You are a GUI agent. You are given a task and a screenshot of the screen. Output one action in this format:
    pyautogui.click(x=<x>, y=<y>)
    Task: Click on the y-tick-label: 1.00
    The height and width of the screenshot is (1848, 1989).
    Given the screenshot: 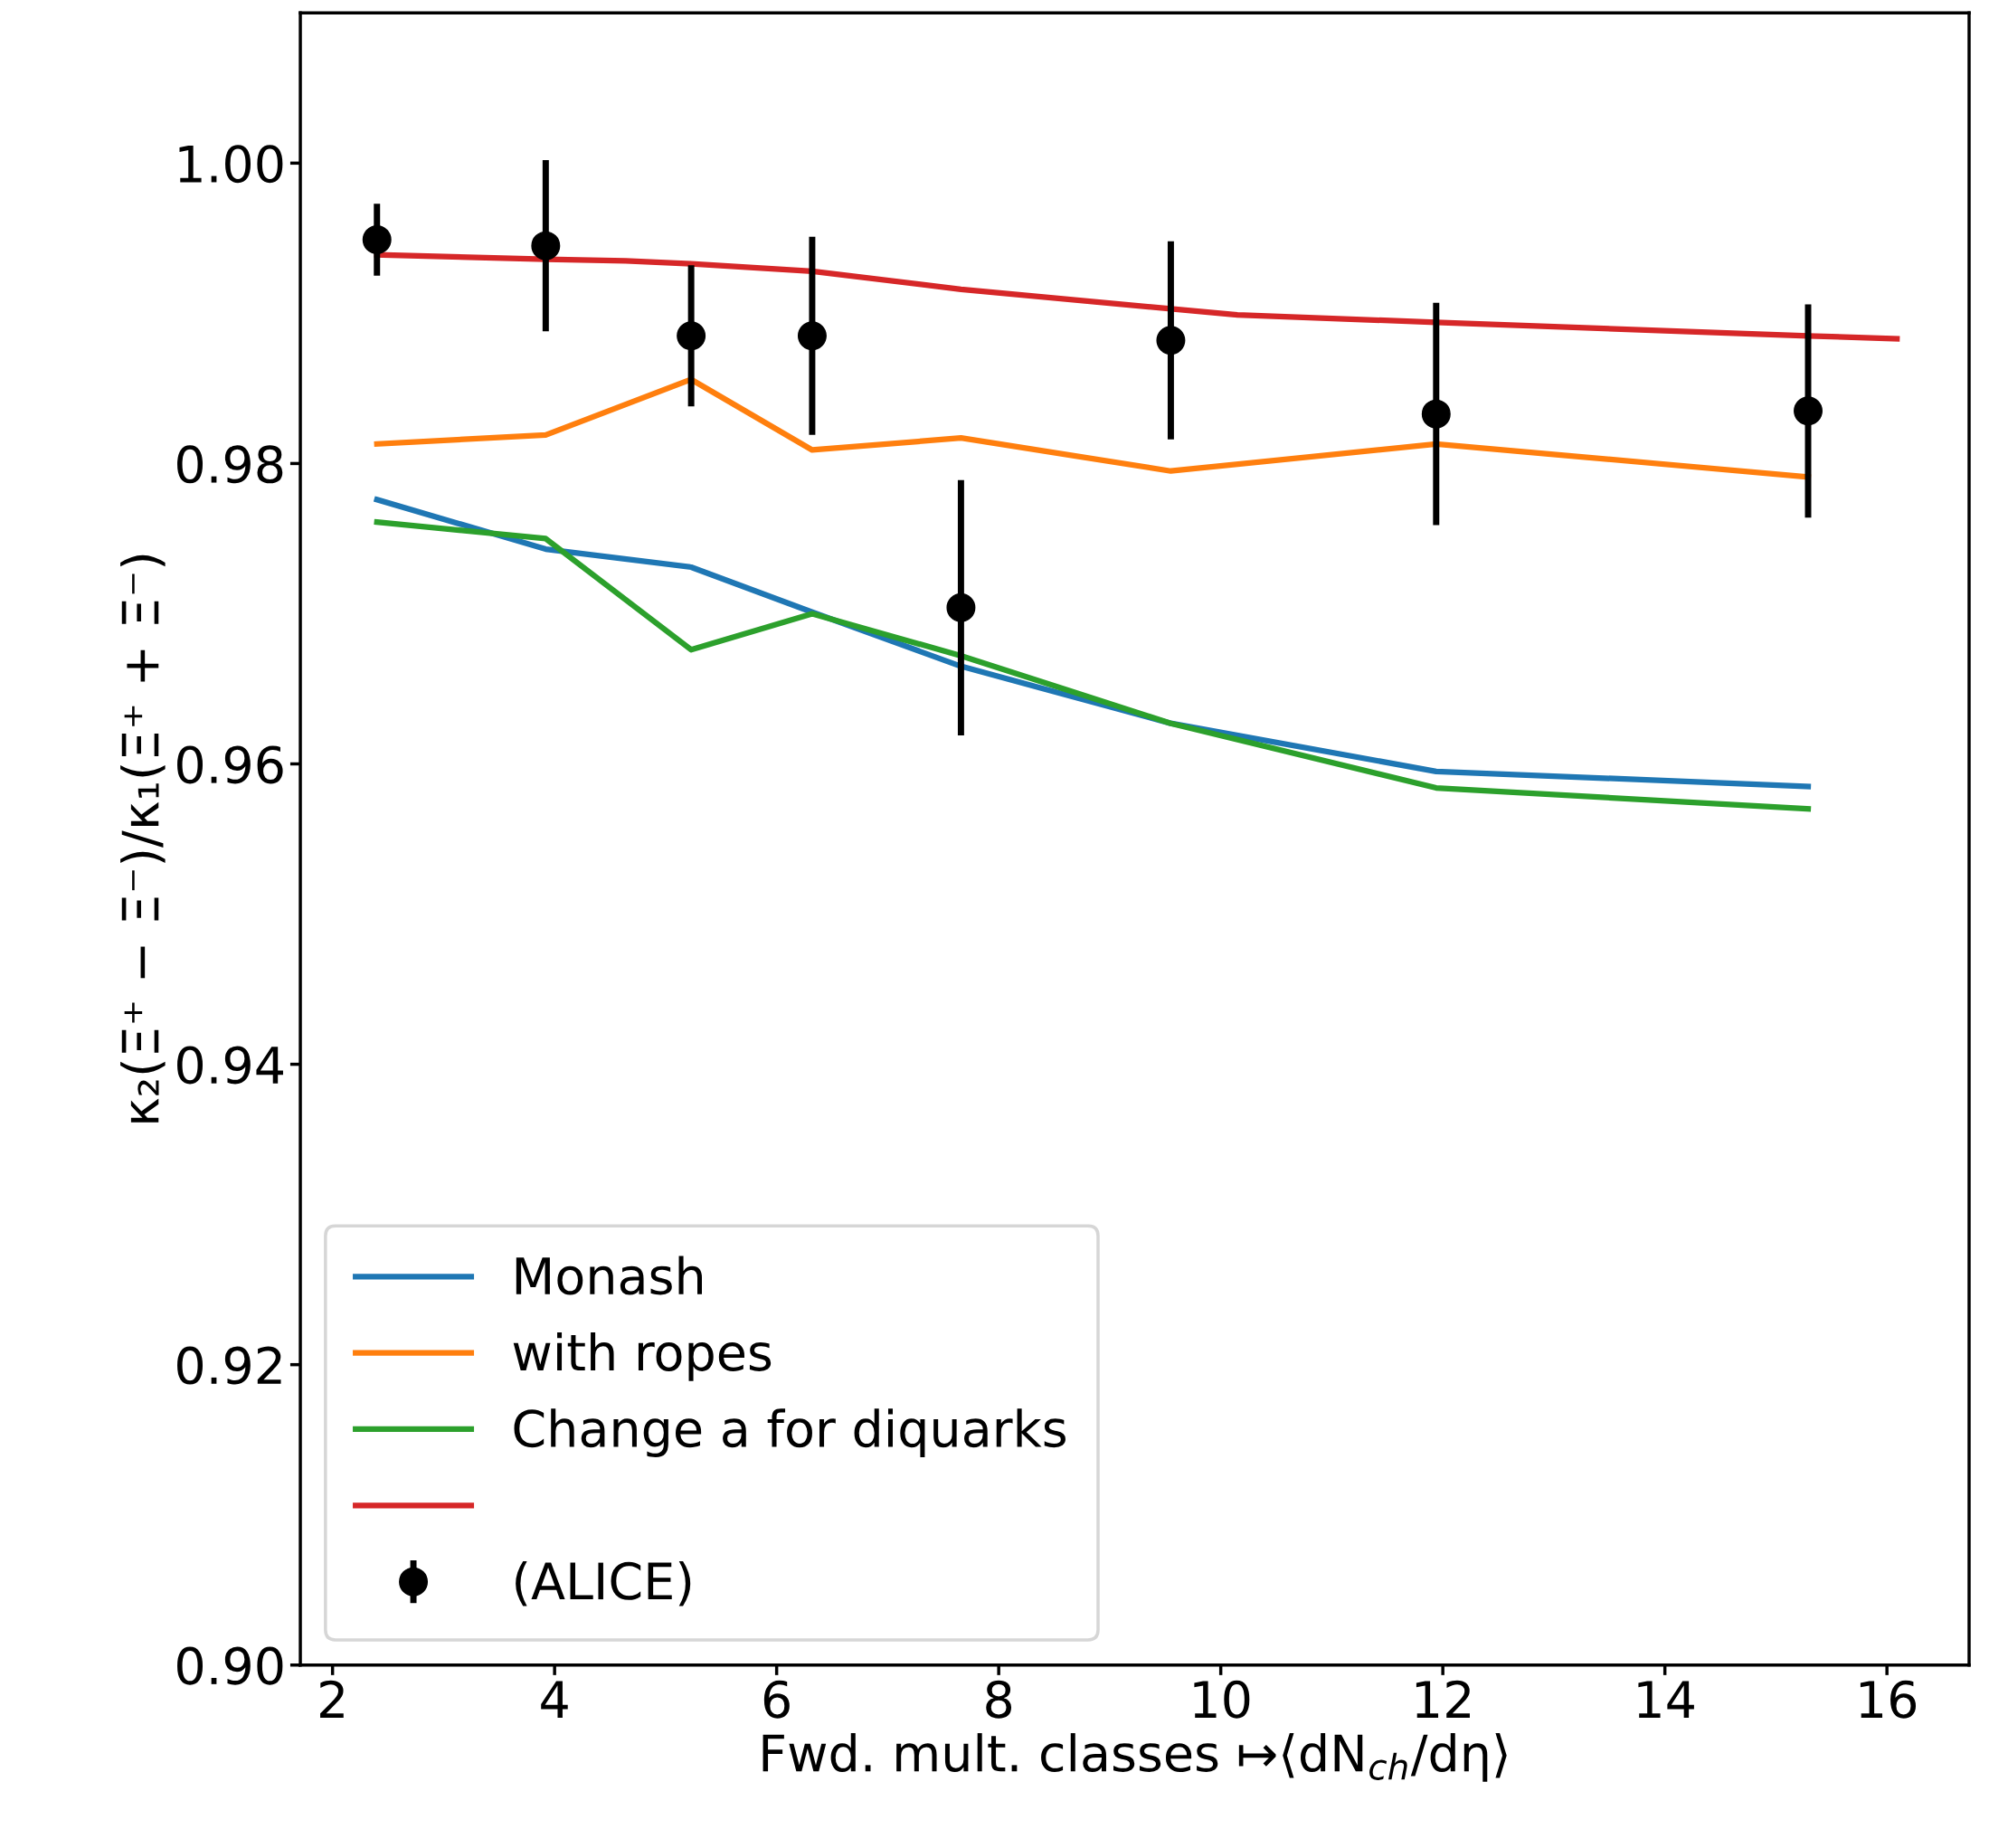 What is the action you would take?
    pyautogui.click(x=231, y=165)
    